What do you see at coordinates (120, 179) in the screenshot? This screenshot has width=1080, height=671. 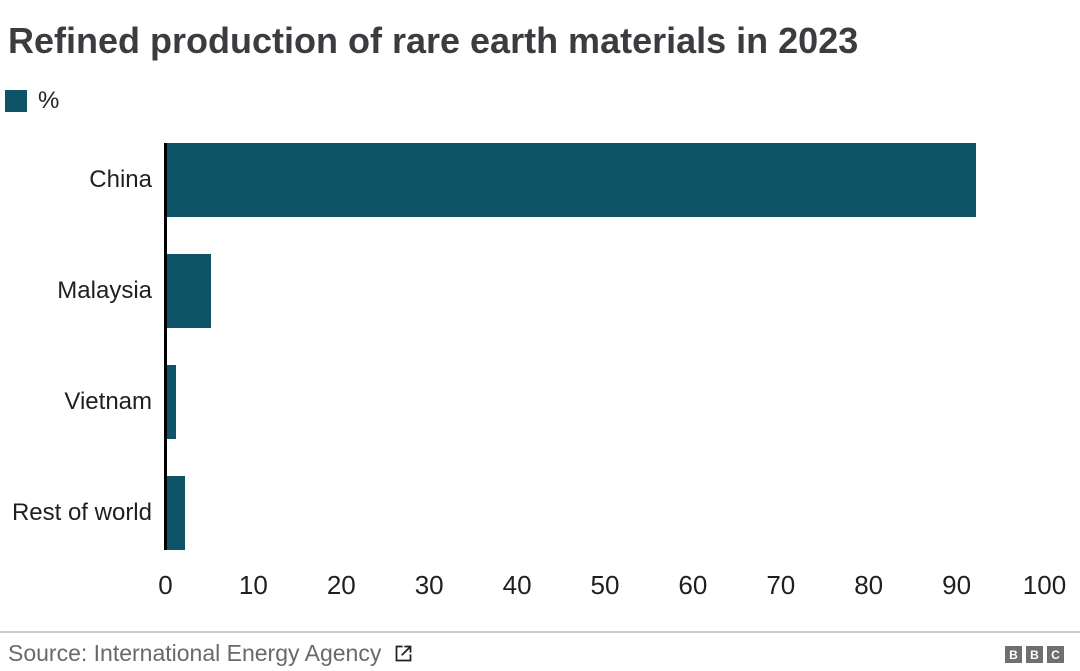 I see `category-label: China` at bounding box center [120, 179].